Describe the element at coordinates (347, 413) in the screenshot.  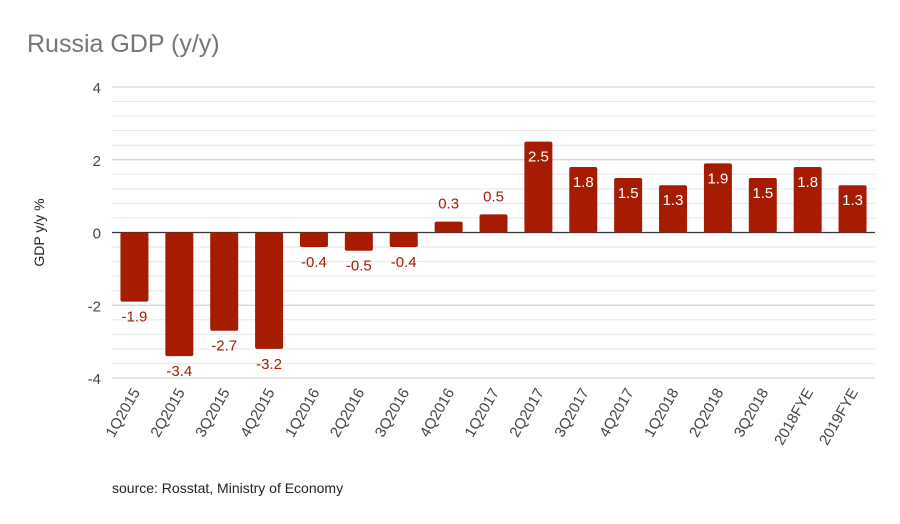
I see `x-tick-label: 2Q2016` at that location.